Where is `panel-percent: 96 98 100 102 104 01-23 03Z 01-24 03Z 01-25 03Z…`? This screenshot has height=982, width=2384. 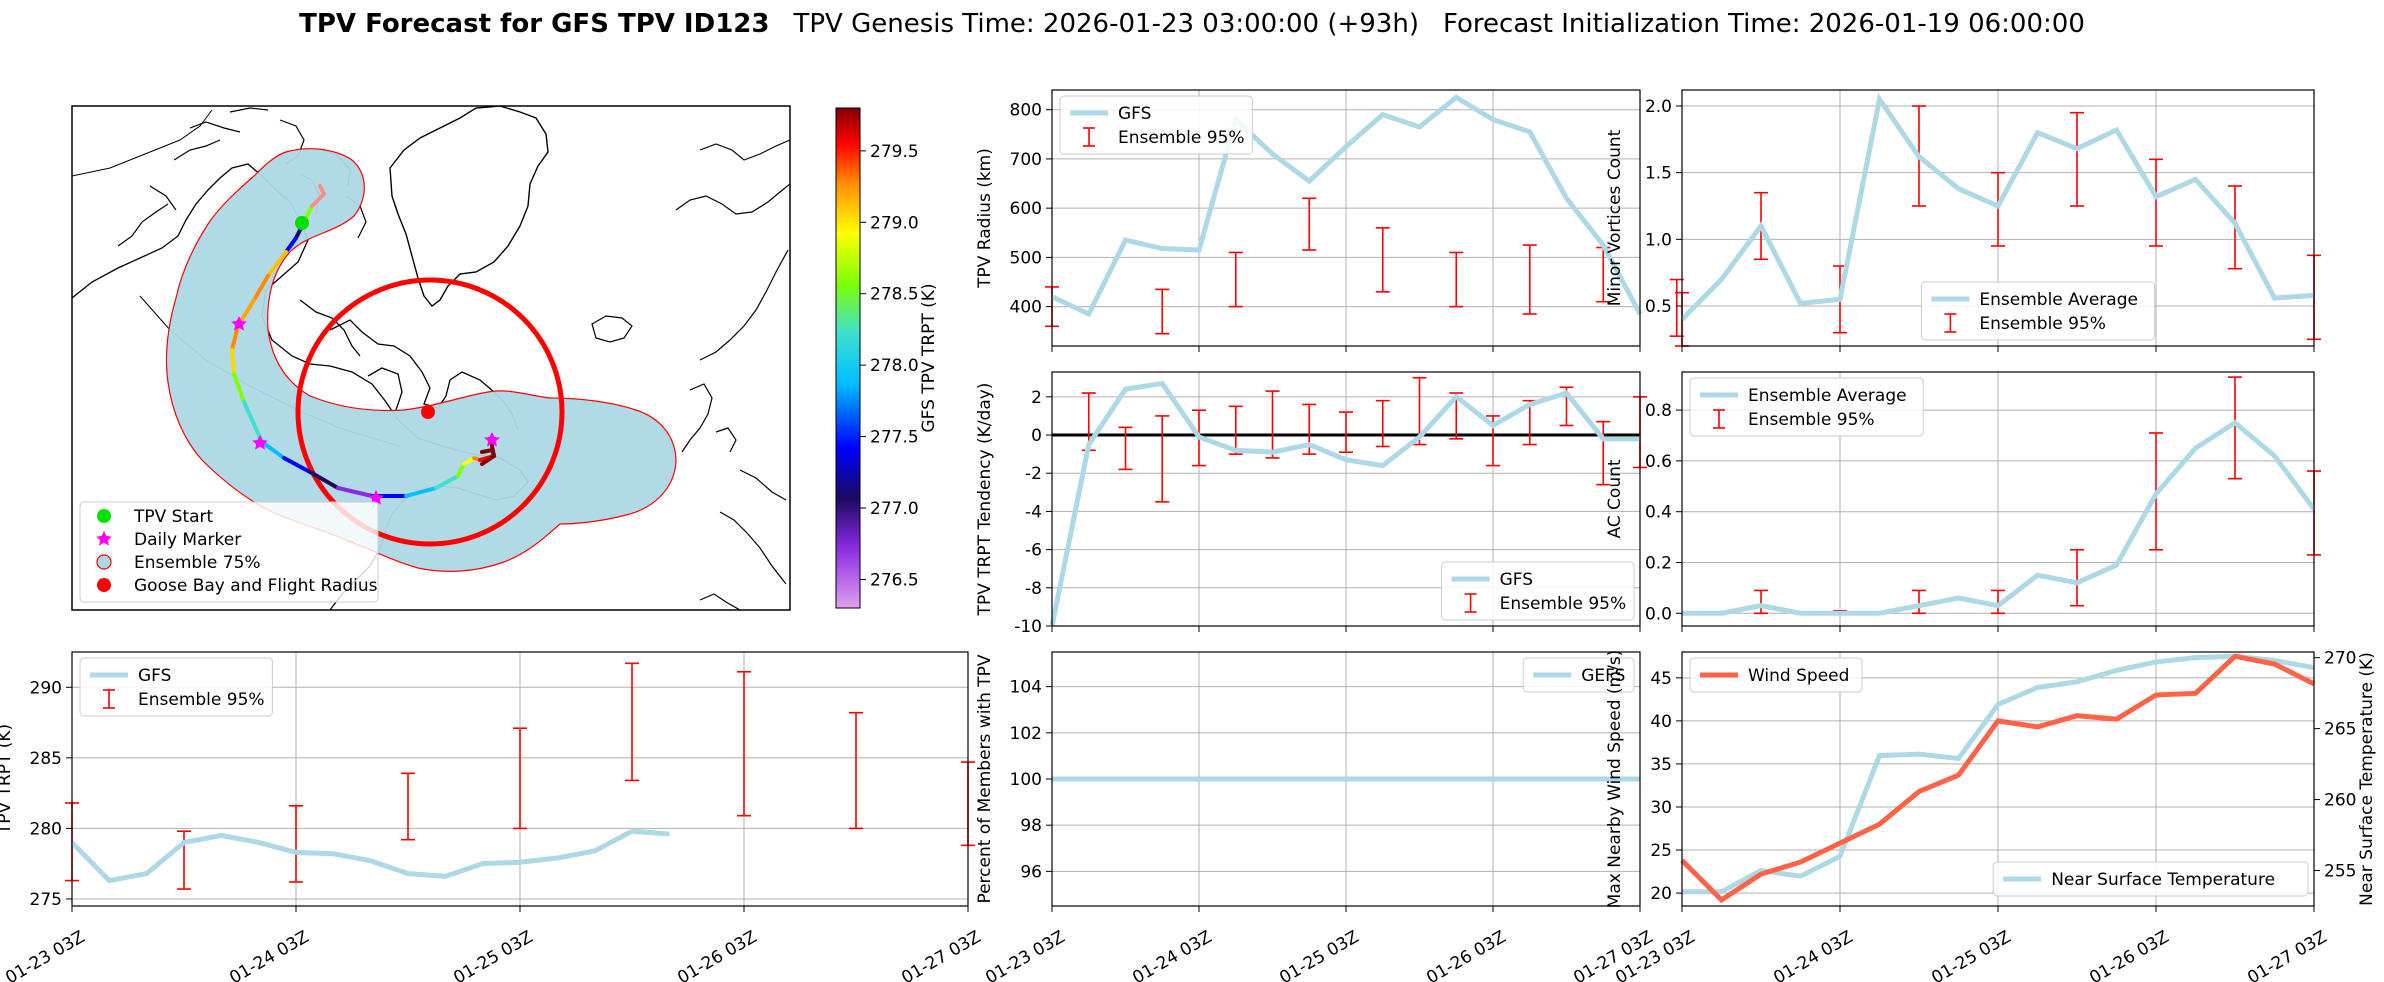
panel-percent: 96 98 100 102 104 01-23 03Z 01-24 03Z 01-25 03Z… is located at coordinates (1316, 816).